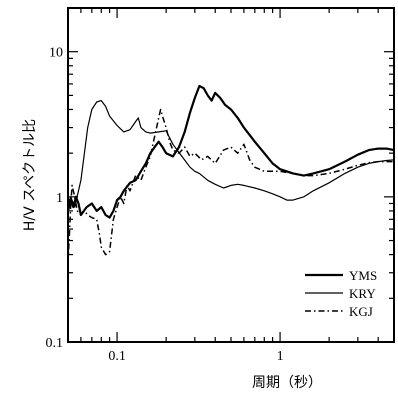 The height and width of the screenshot is (393, 398). What do you see at coordinates (55, 343) in the screenshot?
I see `y-tick-label: 0.1` at bounding box center [55, 343].